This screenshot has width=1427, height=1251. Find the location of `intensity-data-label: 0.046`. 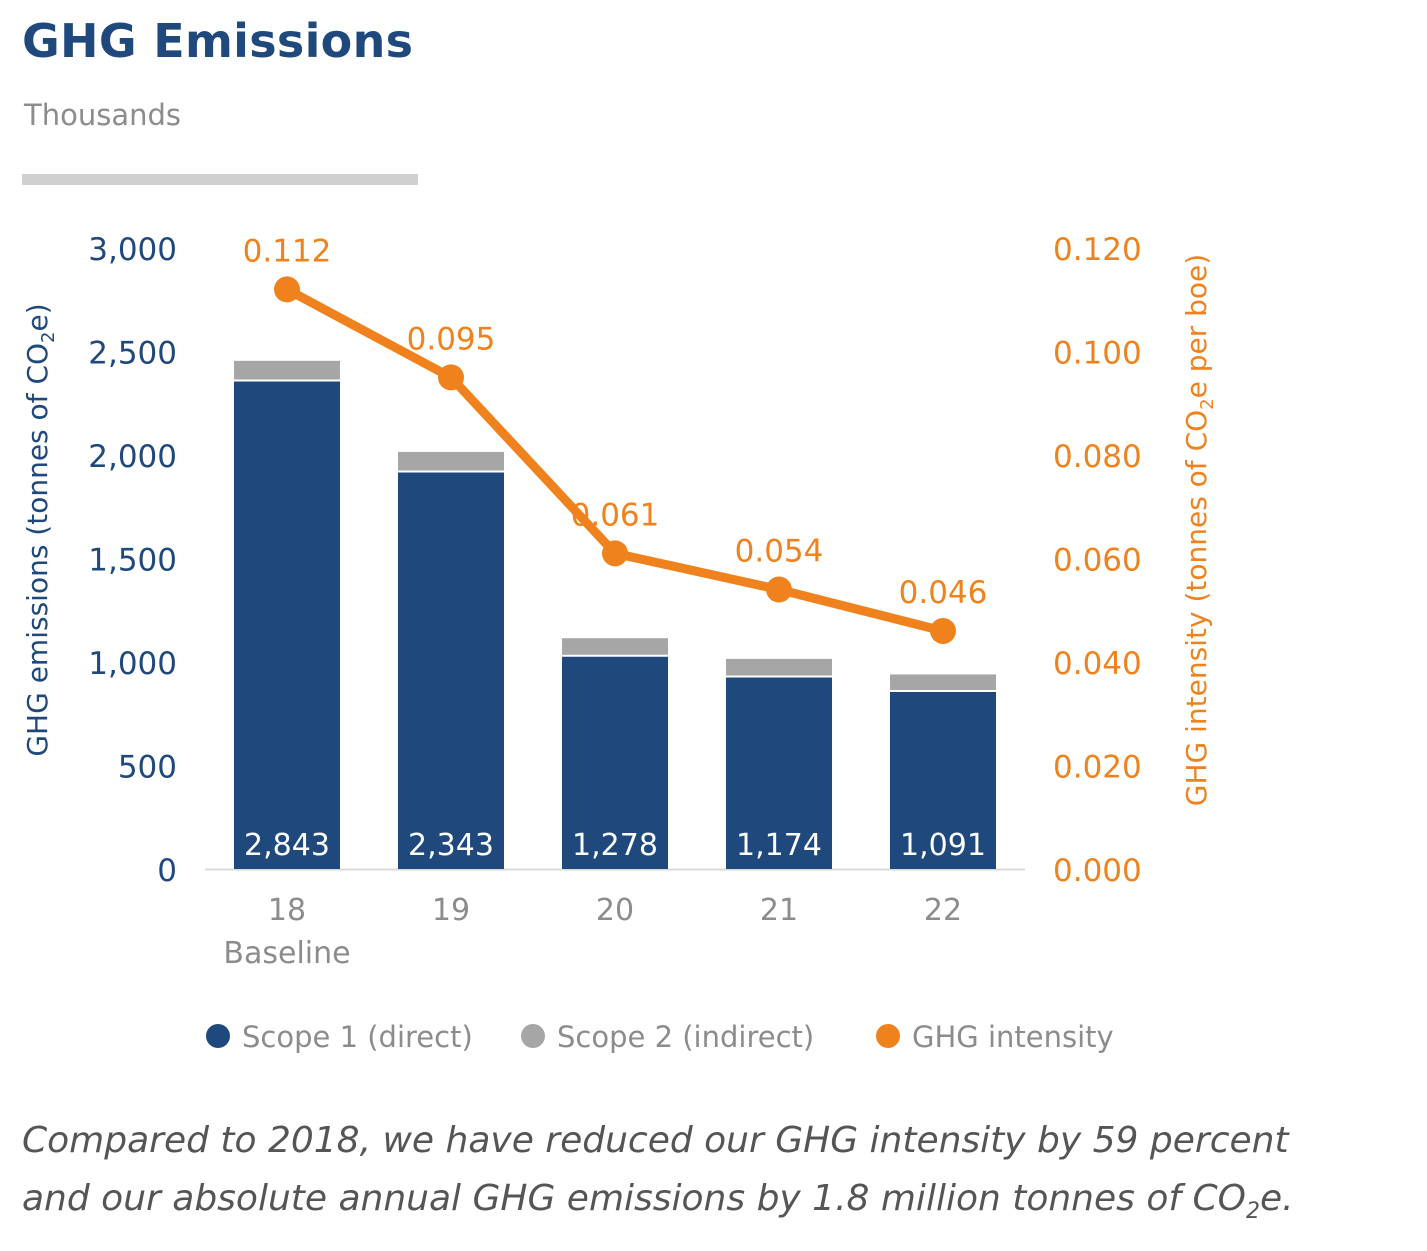

intensity-data-label: 0.046 is located at coordinates (943, 593).